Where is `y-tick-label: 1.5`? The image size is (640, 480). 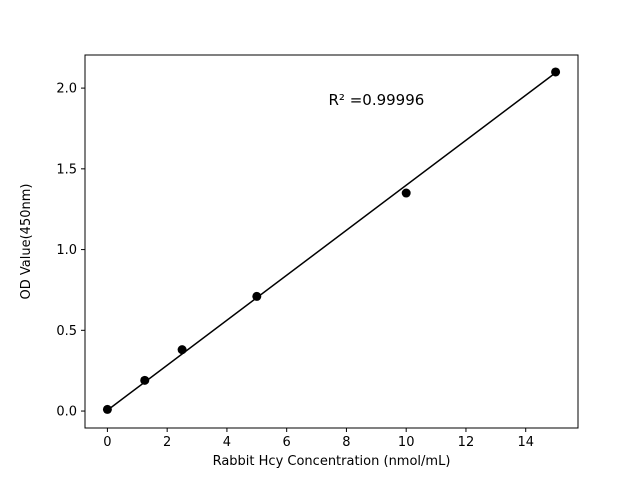 y-tick-label: 1.5 is located at coordinates (66, 169).